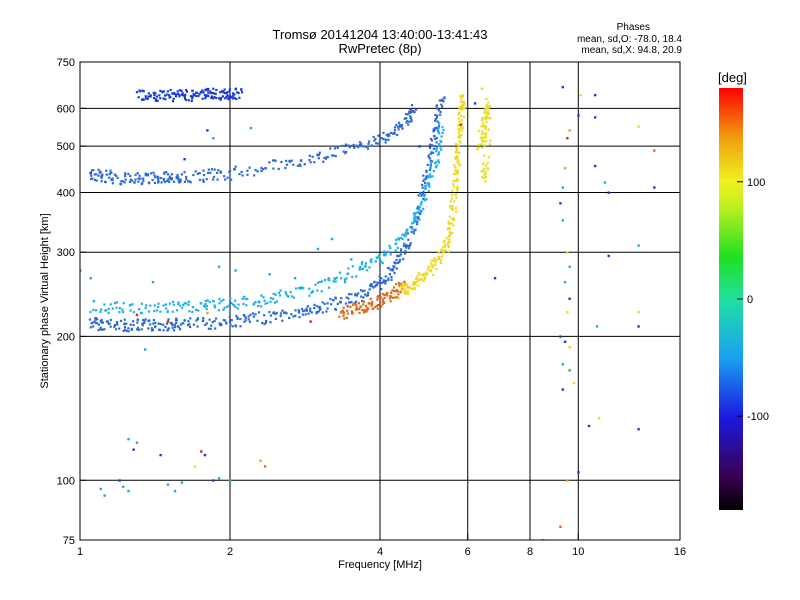  What do you see at coordinates (380, 48) in the screenshot?
I see `chart-subtitle: RwPretec (8p)` at bounding box center [380, 48].